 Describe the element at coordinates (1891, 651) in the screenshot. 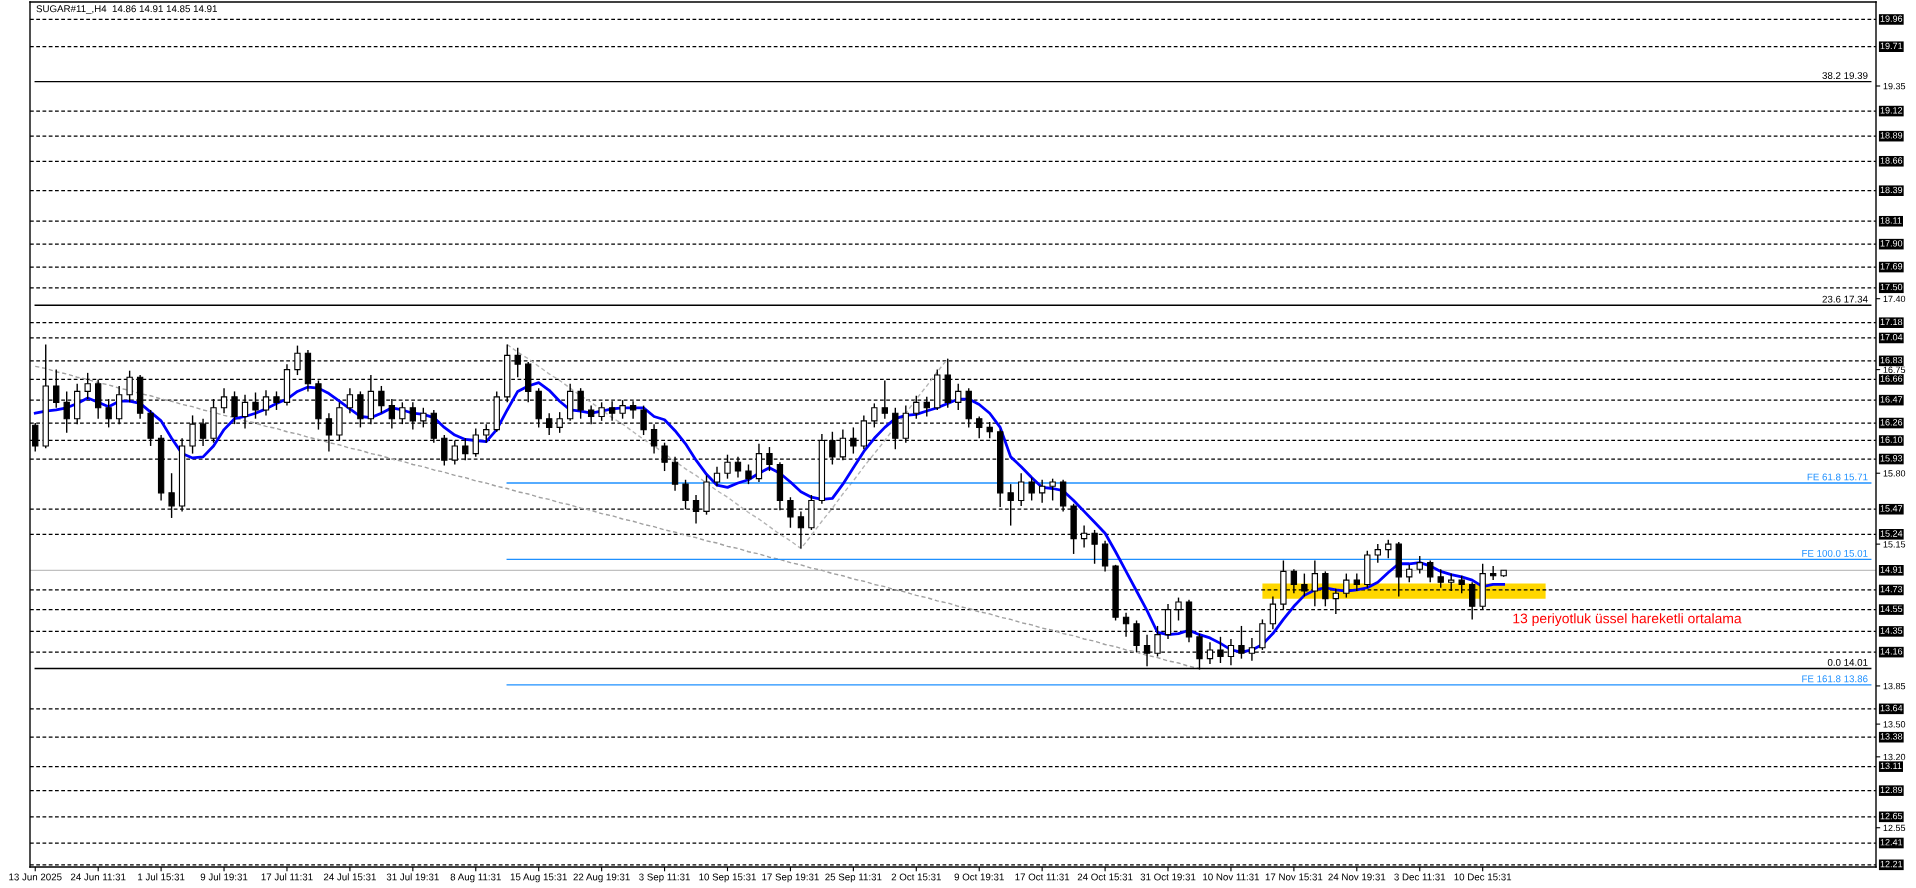

I see `ref-line-label: 14.16` at that location.